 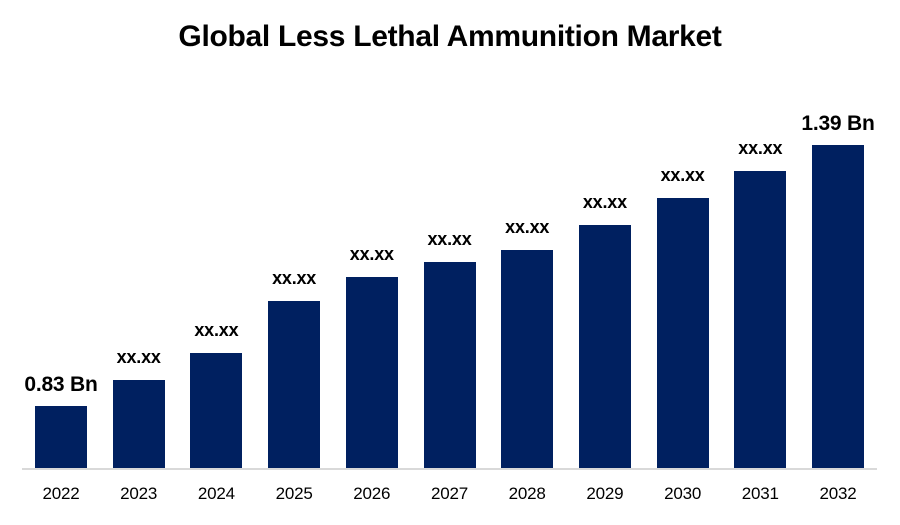 What do you see at coordinates (372, 493) in the screenshot?
I see `x-axis-tick-2026: 2026` at bounding box center [372, 493].